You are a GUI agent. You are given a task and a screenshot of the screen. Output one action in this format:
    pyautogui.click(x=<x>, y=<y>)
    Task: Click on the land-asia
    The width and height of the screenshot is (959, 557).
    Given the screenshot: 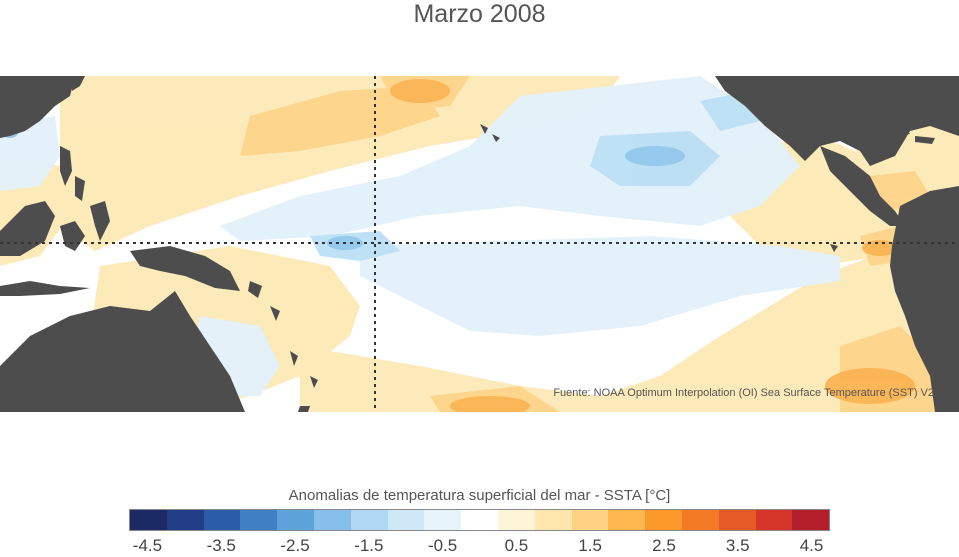 What is the action you would take?
    pyautogui.click(x=37, y=107)
    